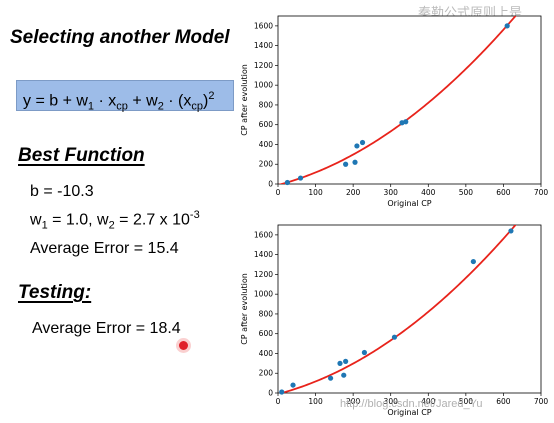  Describe the element at coordinates (142, 101) in the screenshot. I see `formula-part: + w` at that location.